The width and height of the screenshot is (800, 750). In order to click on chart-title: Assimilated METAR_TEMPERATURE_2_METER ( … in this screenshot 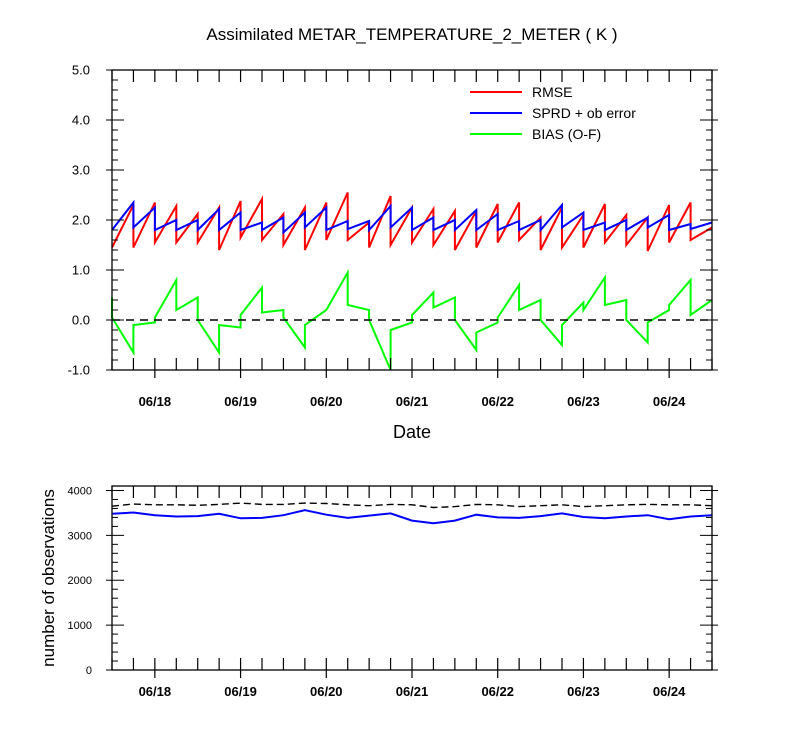, I will do `click(411, 34)`.